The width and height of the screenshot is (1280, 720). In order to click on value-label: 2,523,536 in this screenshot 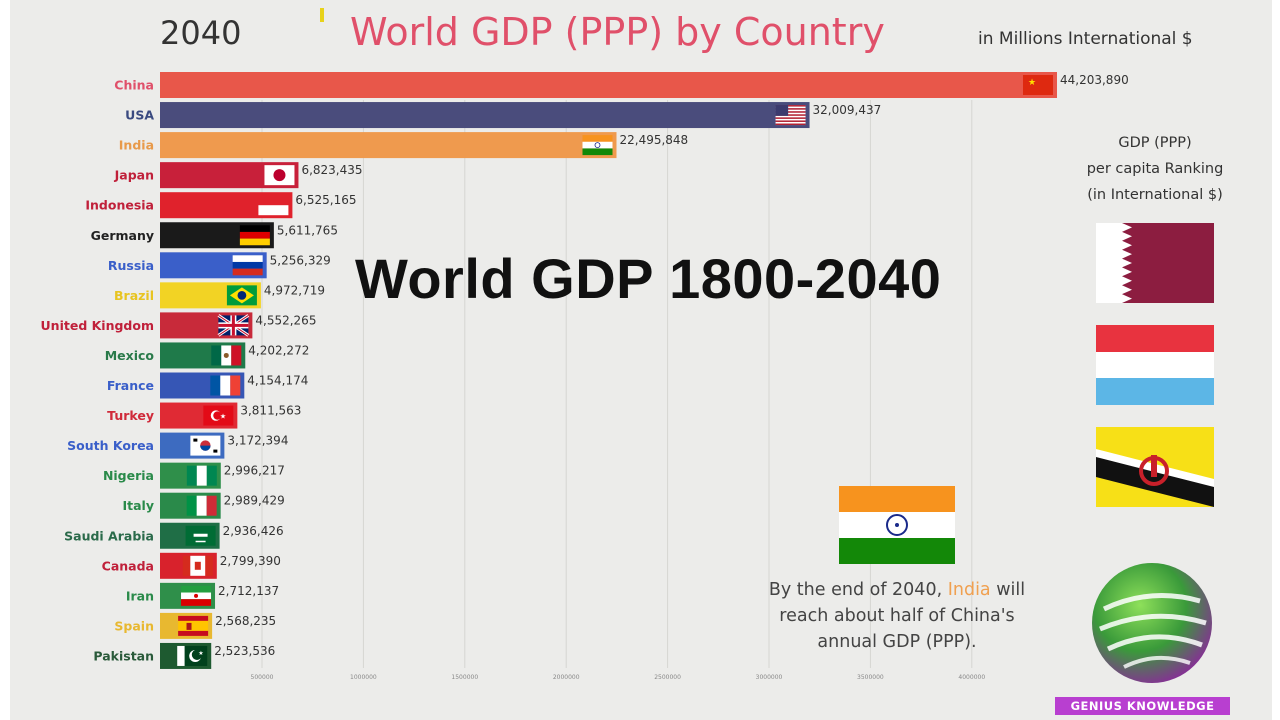, I will do `click(244, 651)`.